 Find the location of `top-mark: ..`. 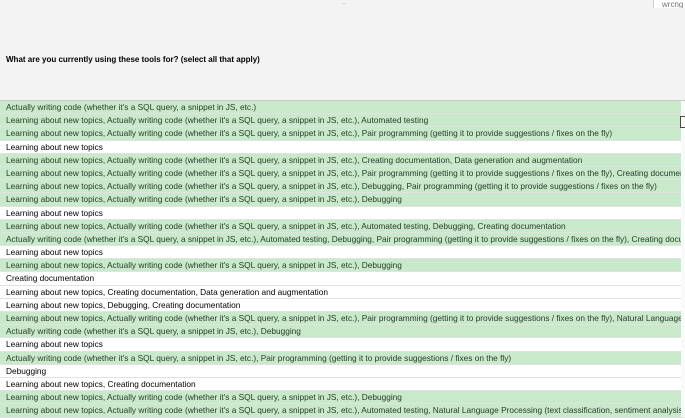

top-mark: .. is located at coordinates (344, 3).